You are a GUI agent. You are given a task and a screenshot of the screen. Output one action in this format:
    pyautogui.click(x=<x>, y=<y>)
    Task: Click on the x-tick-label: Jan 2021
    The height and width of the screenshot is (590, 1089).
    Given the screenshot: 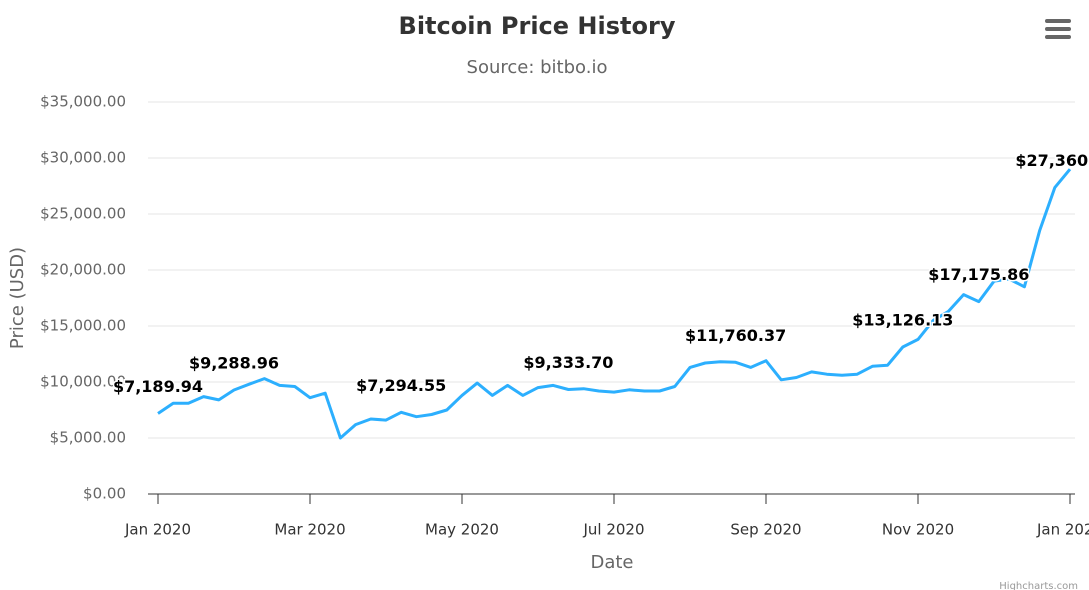 What is the action you would take?
    pyautogui.click(x=1062, y=530)
    